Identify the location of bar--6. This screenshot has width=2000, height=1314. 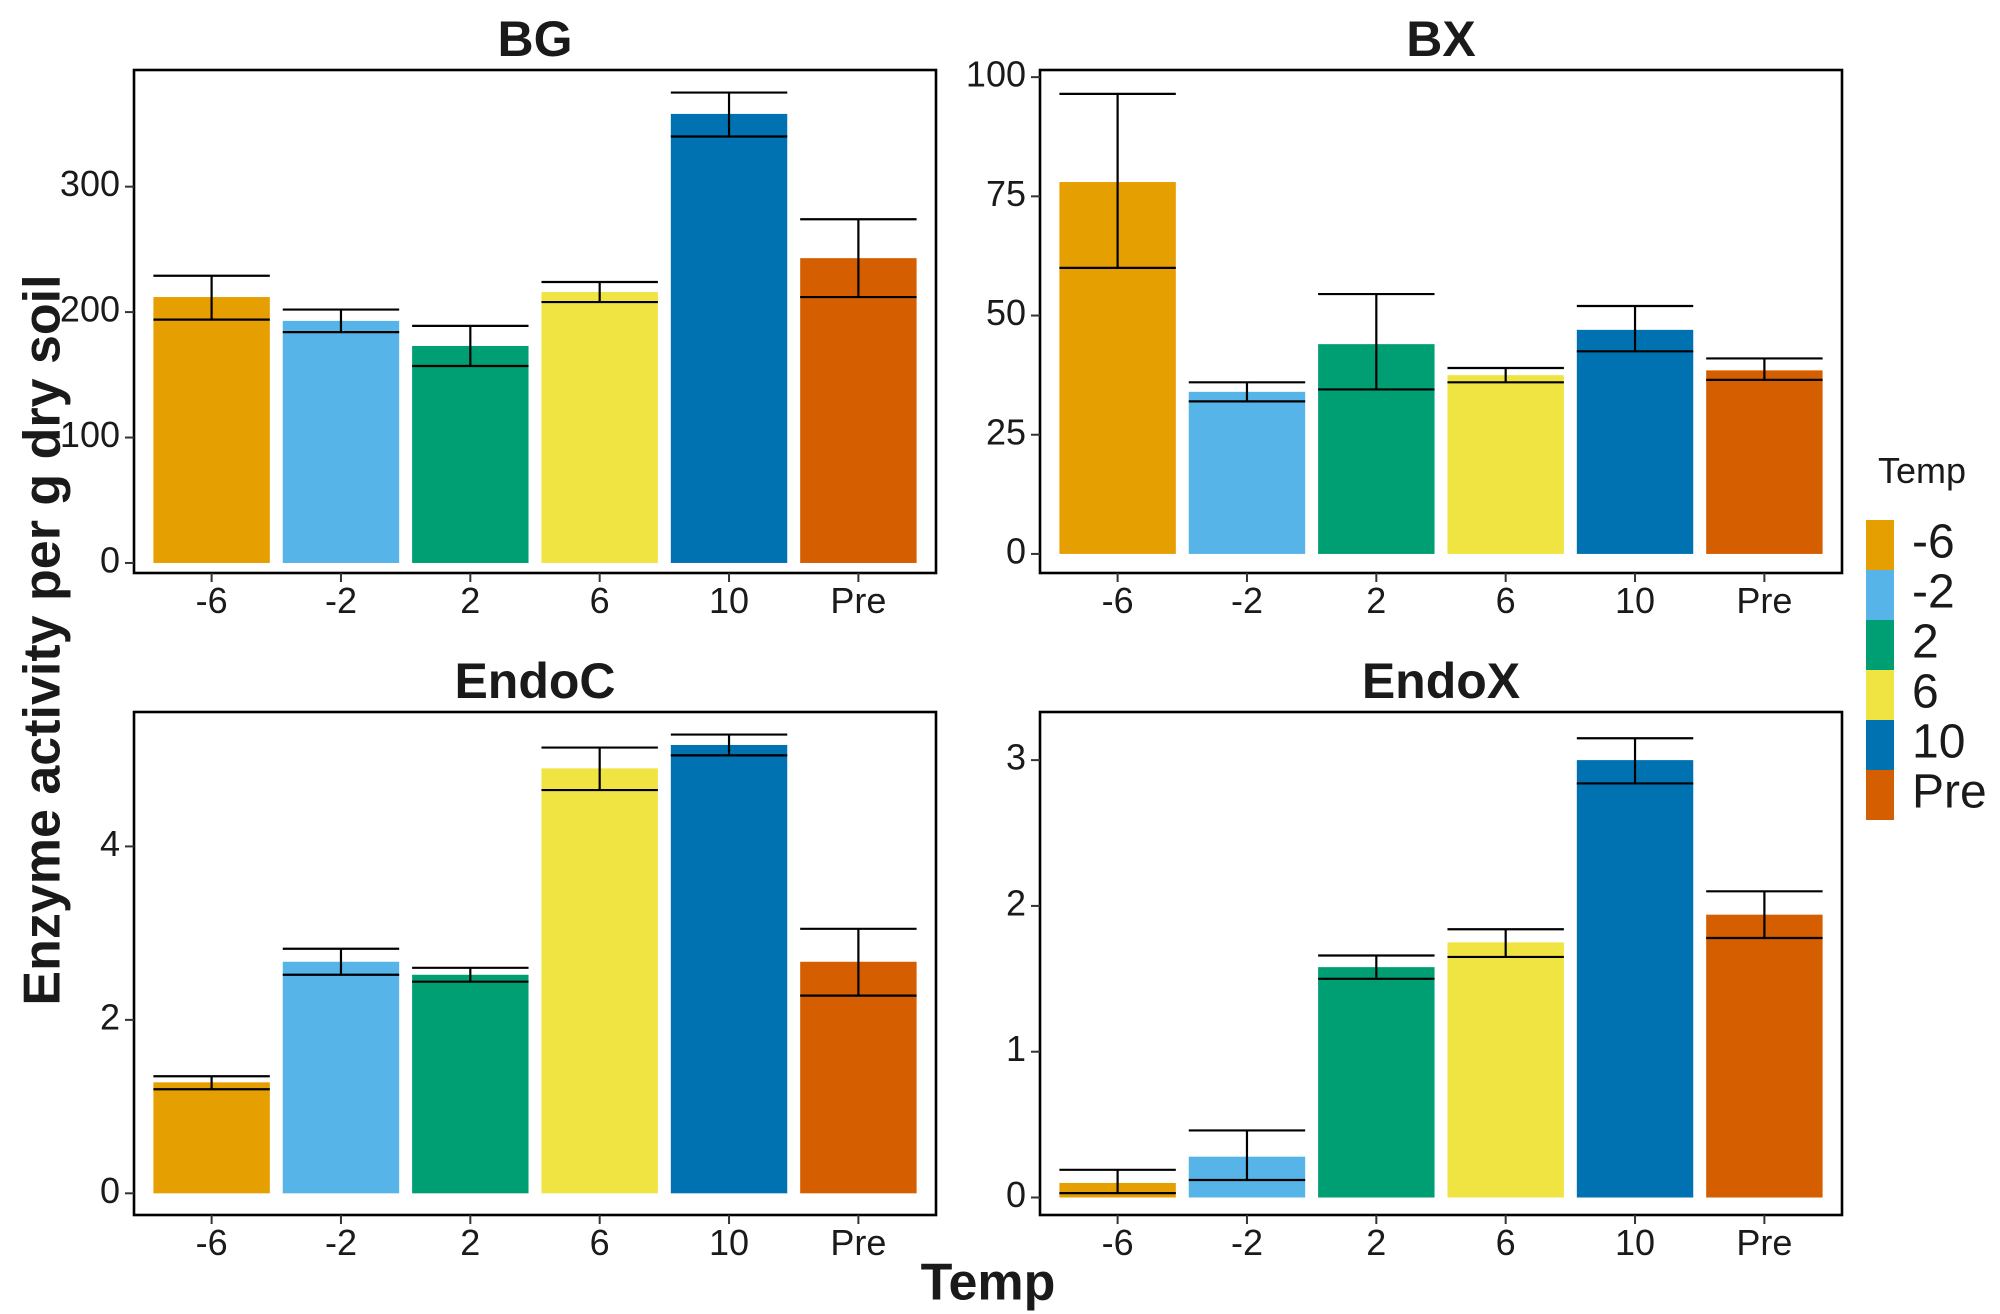
(211, 430).